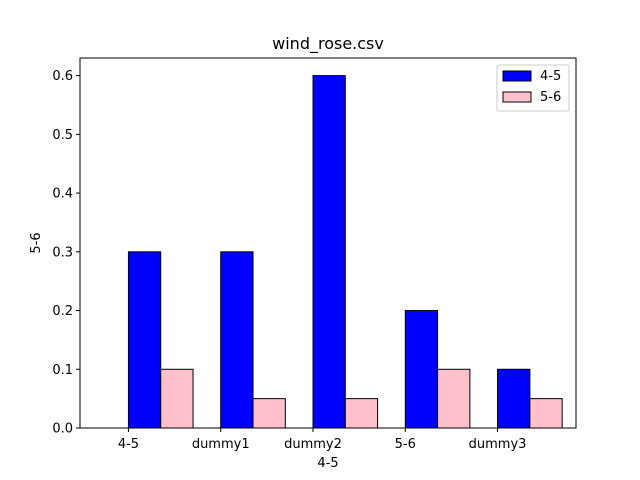 This screenshot has height=480, width=640. Describe the element at coordinates (550, 76) in the screenshot. I see `legend-label-series-1: 4-5` at that location.